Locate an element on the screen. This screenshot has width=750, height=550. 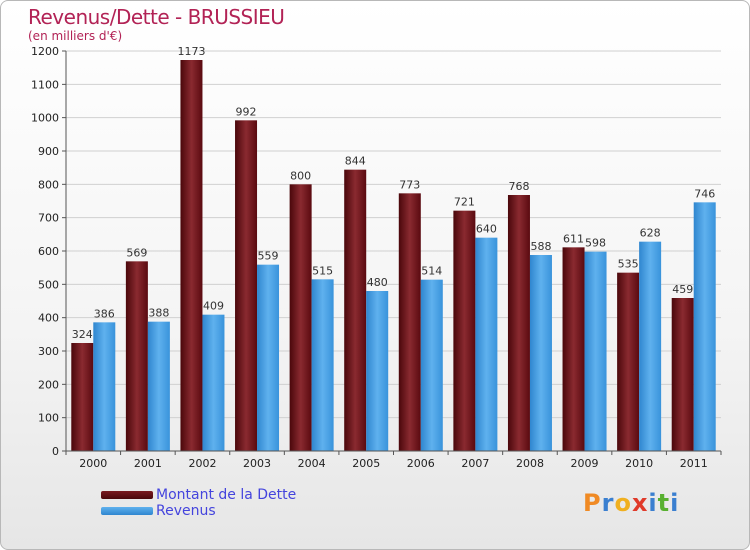
y-tick-label: 300 is located at coordinates (48, 351).